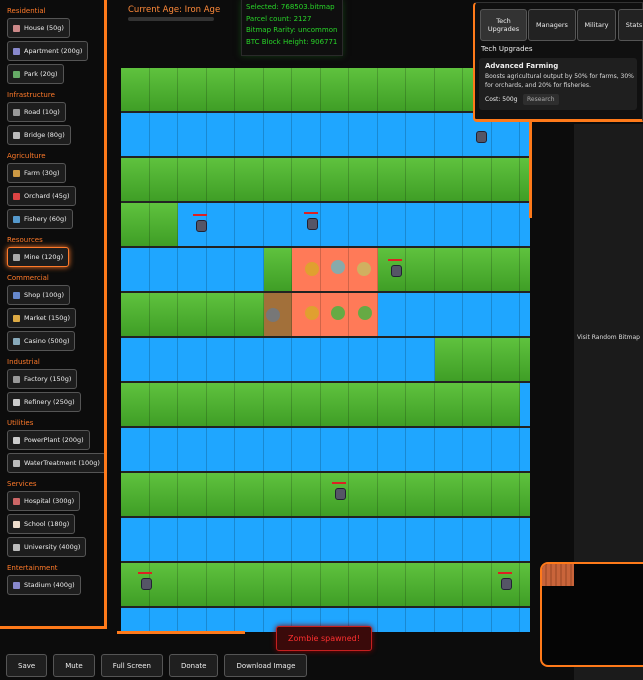  What do you see at coordinates (131, 665) in the screenshot?
I see `action-button: Full Screen` at bounding box center [131, 665].